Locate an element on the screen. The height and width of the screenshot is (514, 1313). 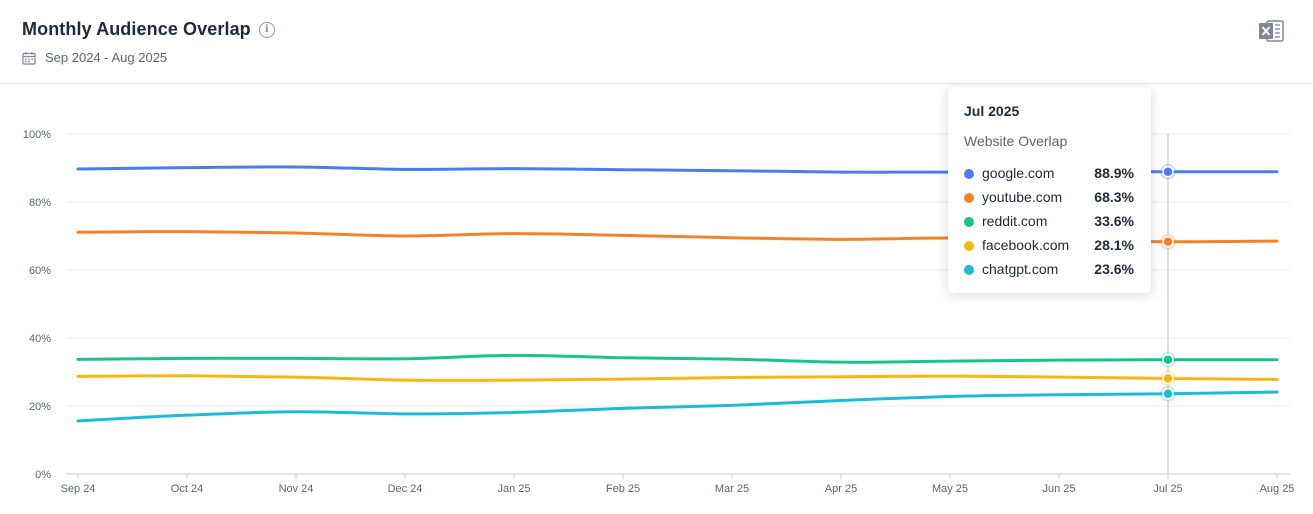
x-tick-label: May 25 is located at coordinates (950, 489).